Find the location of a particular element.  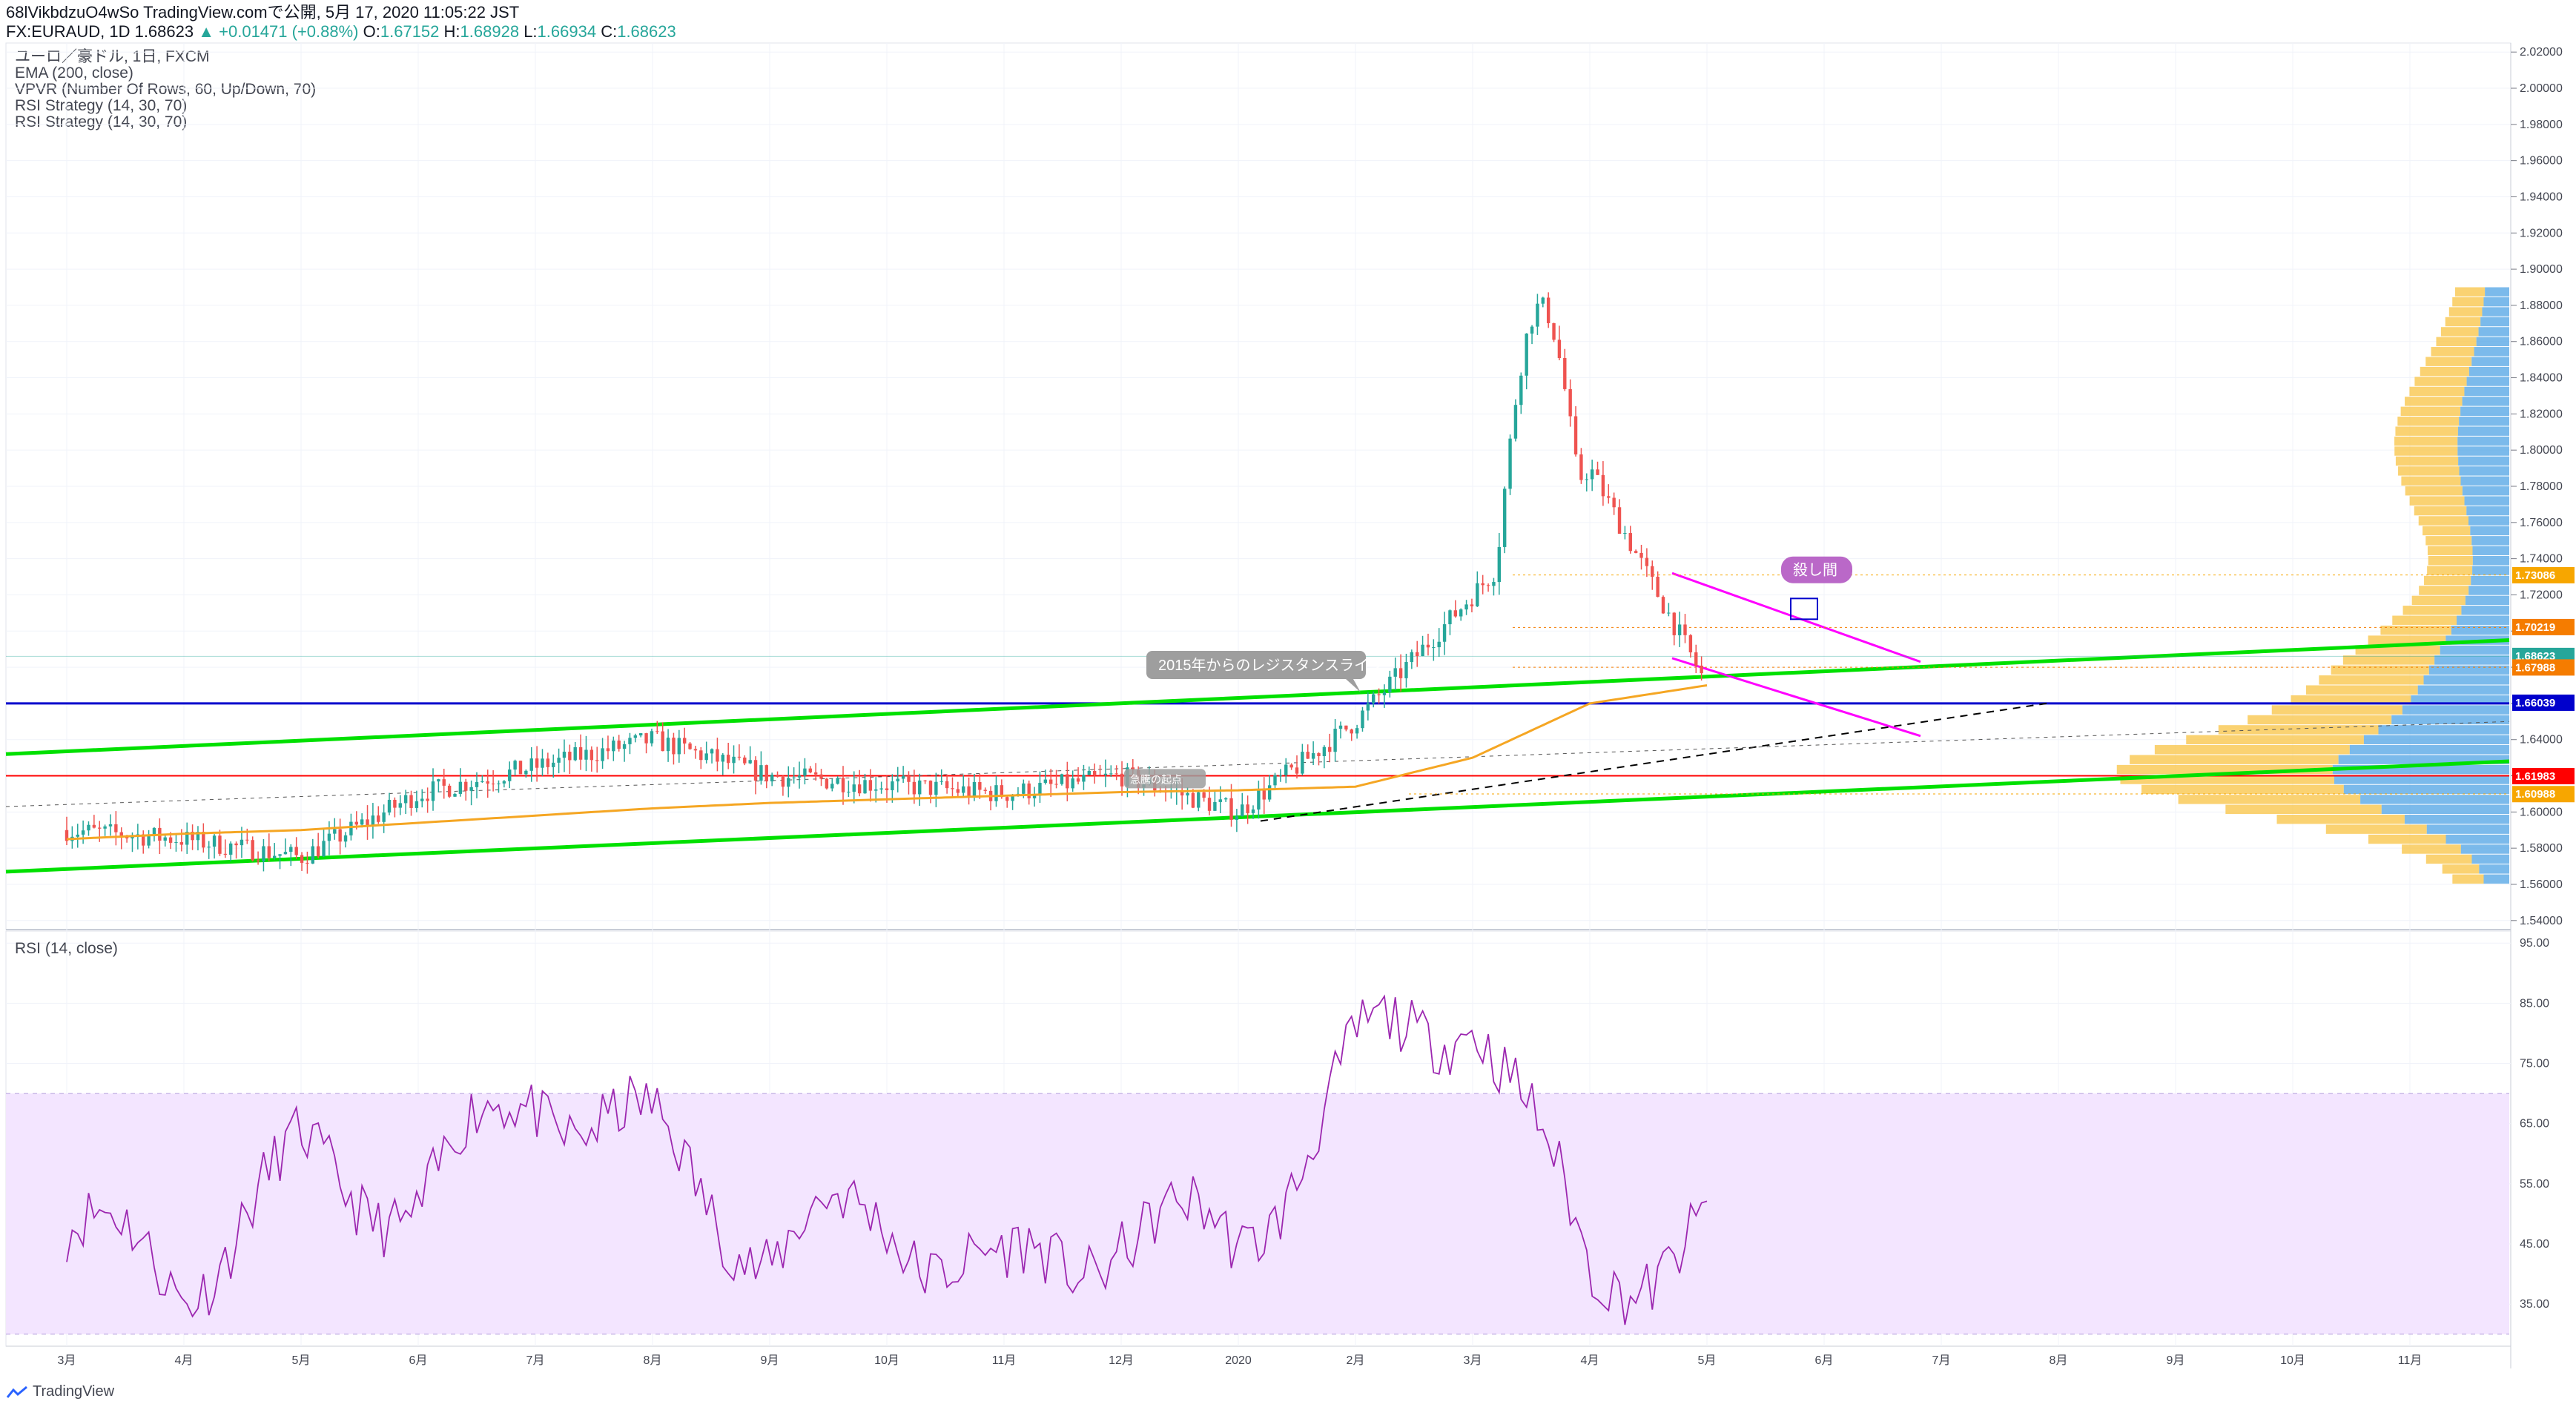

rsi-title: RSI (14, close) is located at coordinates (66, 948).